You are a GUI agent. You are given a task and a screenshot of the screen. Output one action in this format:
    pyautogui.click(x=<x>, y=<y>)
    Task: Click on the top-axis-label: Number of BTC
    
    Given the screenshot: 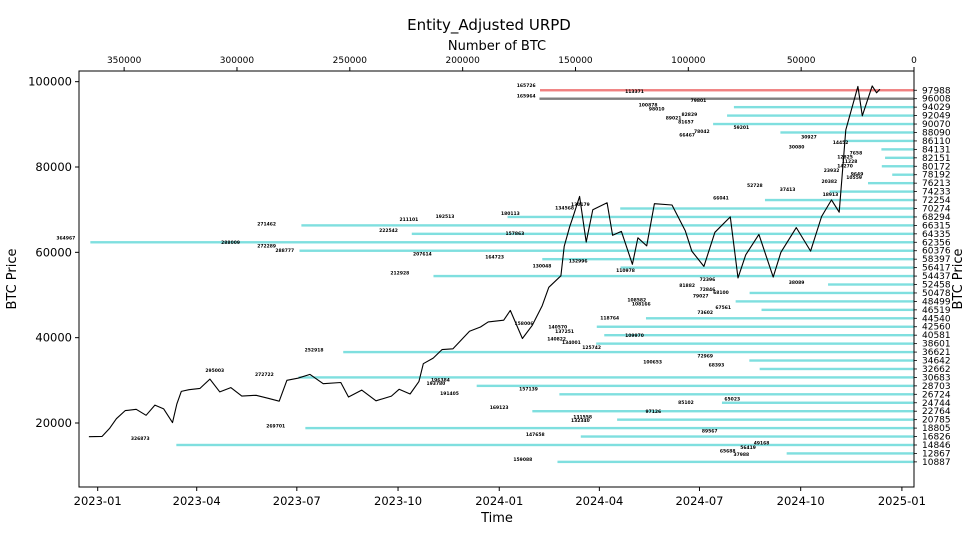 What is the action you would take?
    pyautogui.click(x=497, y=46)
    